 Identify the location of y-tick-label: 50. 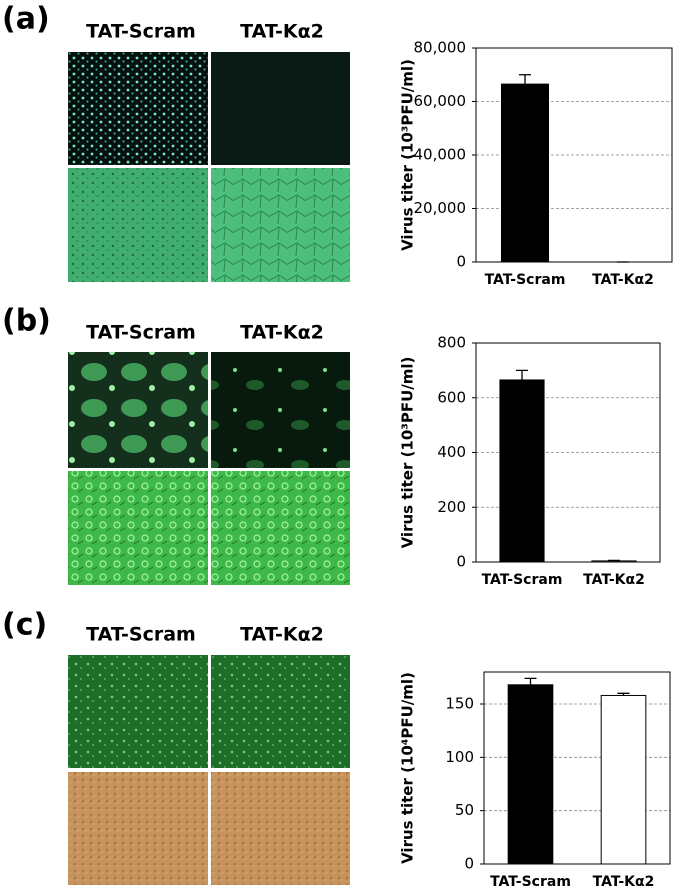
(464, 810).